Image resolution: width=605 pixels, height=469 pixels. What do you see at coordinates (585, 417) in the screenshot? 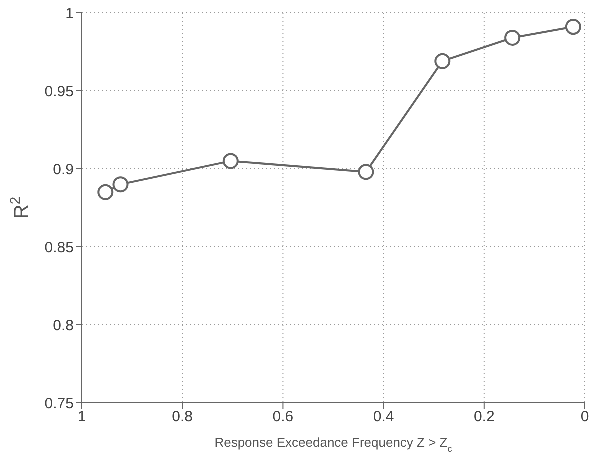
I see `x-tick-label: 0` at bounding box center [585, 417].